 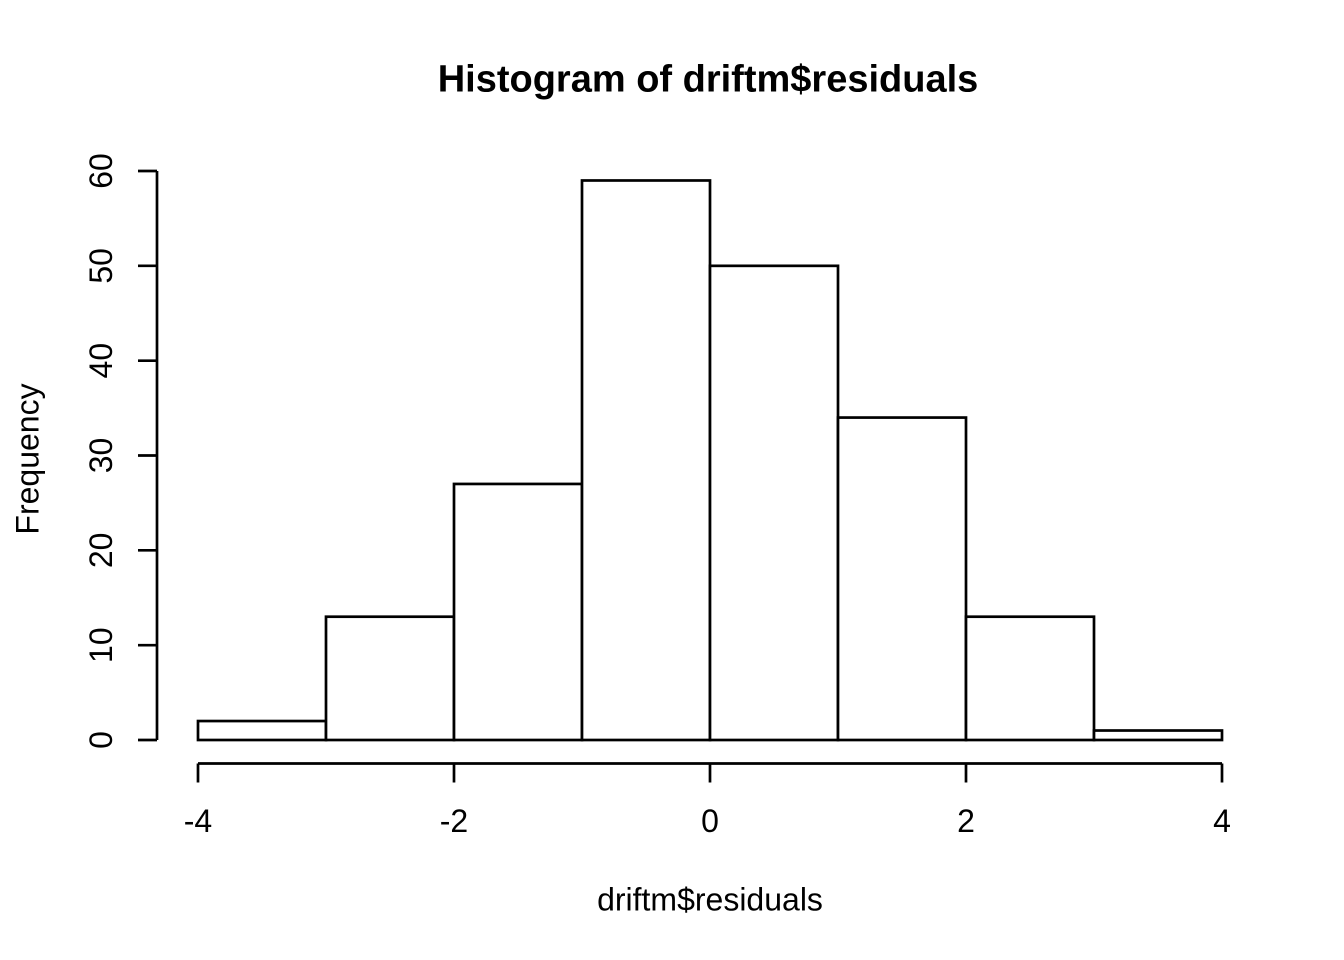 What do you see at coordinates (101, 171) in the screenshot?
I see `y-tick-label: 60` at bounding box center [101, 171].